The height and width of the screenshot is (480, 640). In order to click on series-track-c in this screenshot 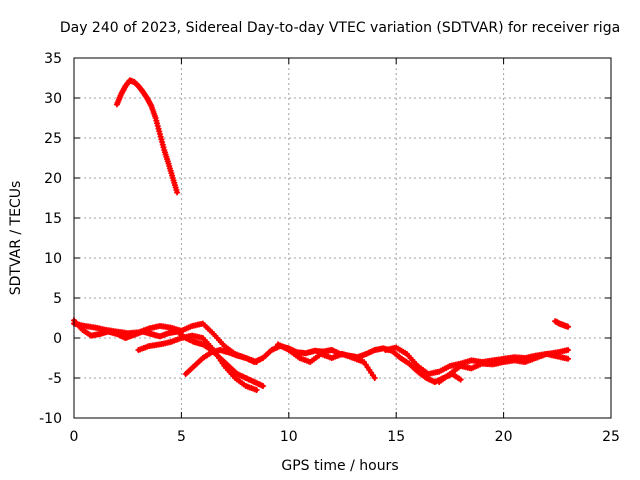, I will do `click(197, 362)`.